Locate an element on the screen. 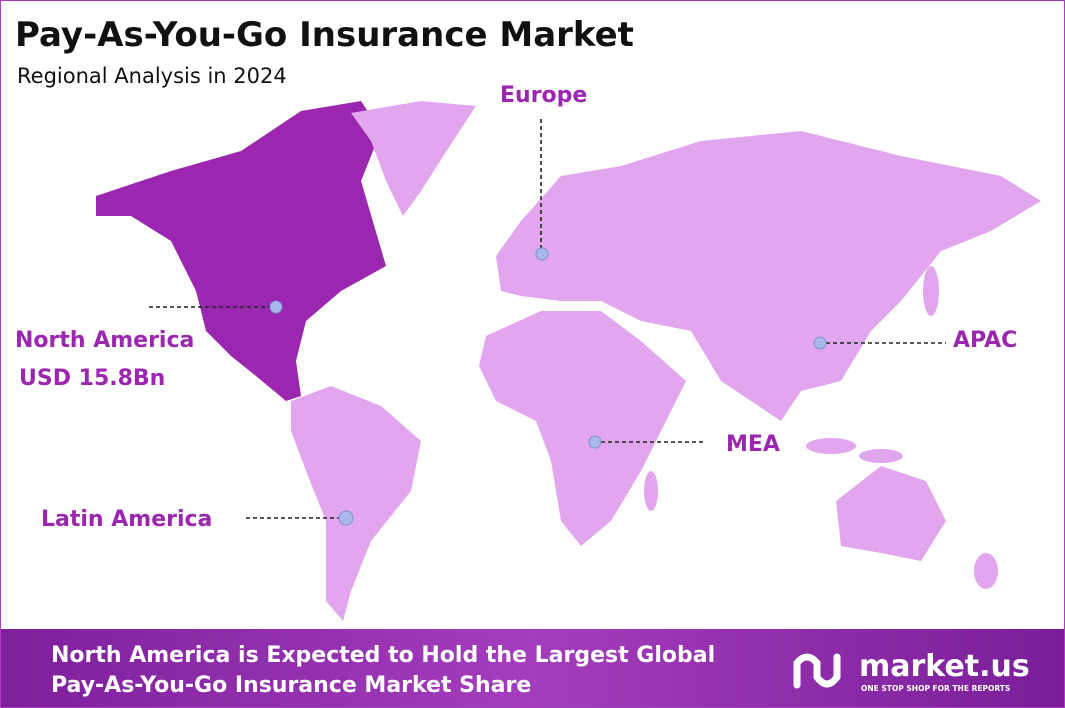  south-america is located at coordinates (356, 503).